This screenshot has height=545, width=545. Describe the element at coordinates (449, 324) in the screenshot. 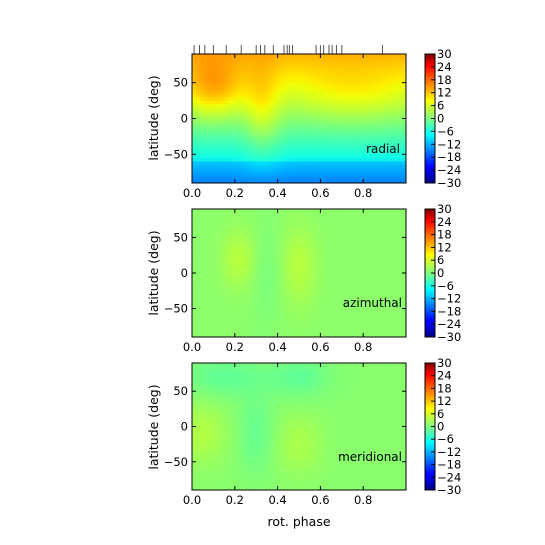

I see `colorbar-tick-label: −24` at that location.